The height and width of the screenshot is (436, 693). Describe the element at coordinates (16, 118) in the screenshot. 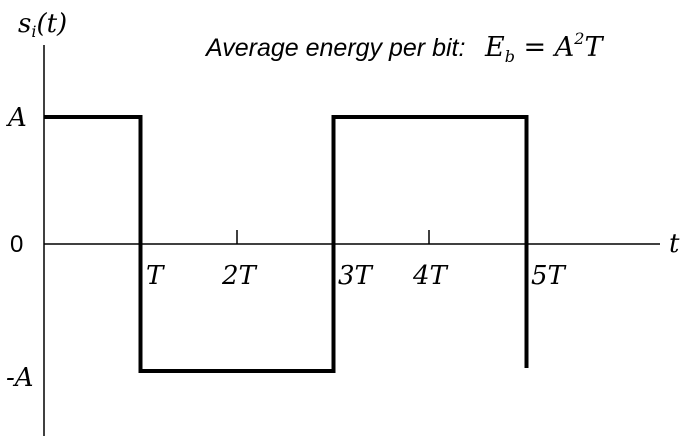

I see `y-tick-label-A: A` at that location.